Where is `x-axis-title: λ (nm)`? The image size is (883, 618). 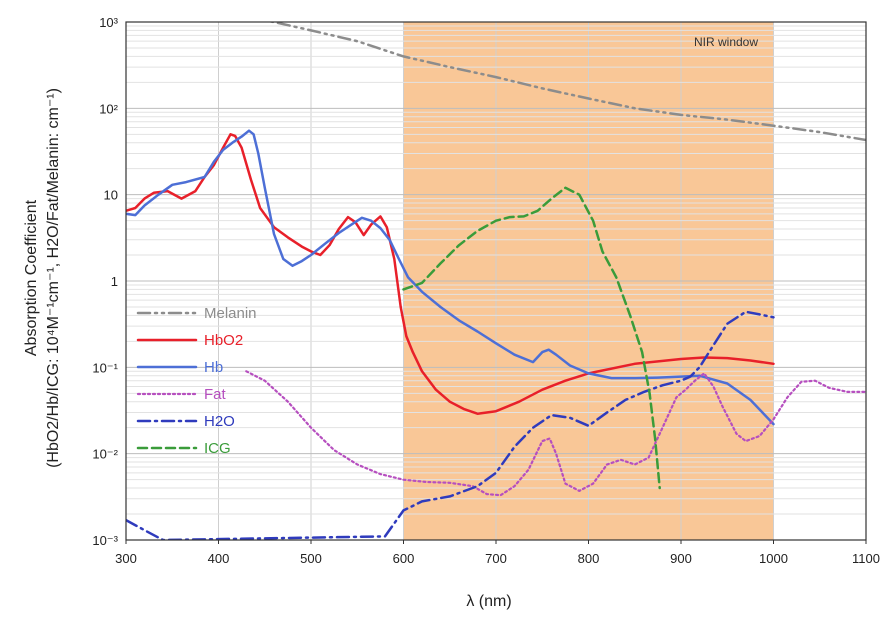 x-axis-title: λ (nm) is located at coordinates (488, 601).